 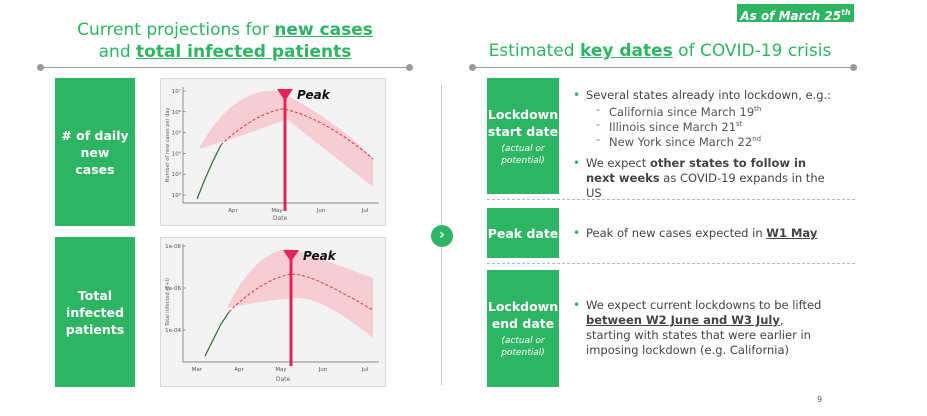 I want to click on next-arrow-icon: ›, so click(x=442, y=236).